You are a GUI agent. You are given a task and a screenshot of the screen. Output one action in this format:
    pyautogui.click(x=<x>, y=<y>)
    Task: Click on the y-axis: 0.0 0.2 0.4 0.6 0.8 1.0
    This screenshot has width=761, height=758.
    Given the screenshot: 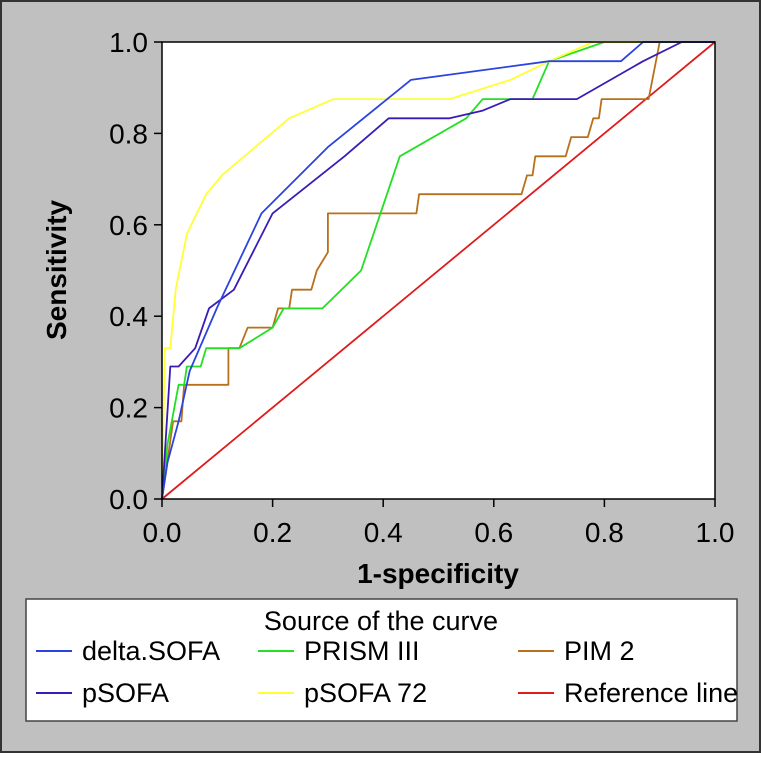 What is the action you would take?
    pyautogui.click(x=135, y=271)
    